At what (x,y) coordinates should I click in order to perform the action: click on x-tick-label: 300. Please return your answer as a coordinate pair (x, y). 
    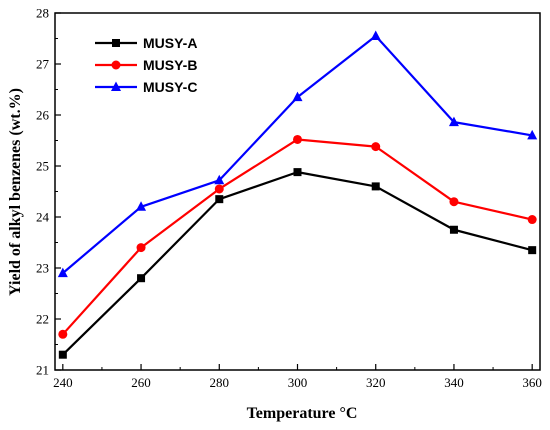
    Looking at the image, I should click on (298, 382).